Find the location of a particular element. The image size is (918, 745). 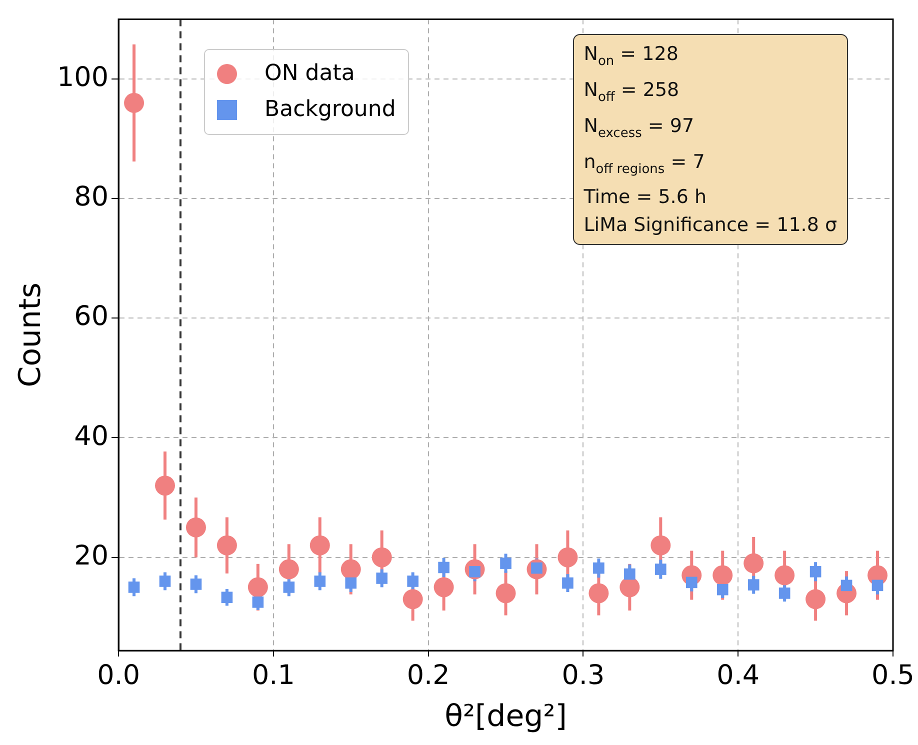

x-tick-label: 0.0 is located at coordinates (118, 675).